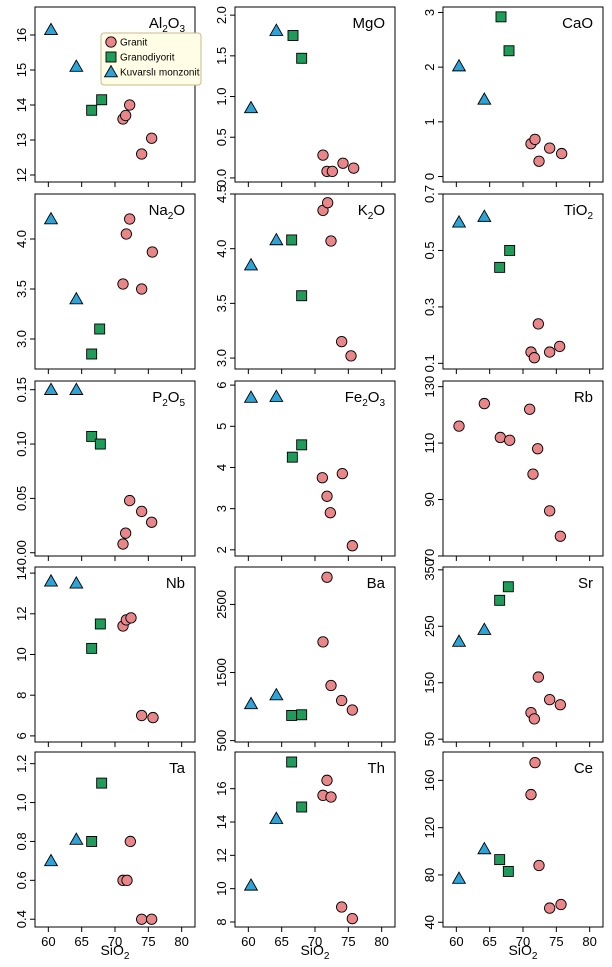 The height and width of the screenshot is (967, 612). What do you see at coordinates (221, 385) in the screenshot?
I see `y-tick-label: 6` at bounding box center [221, 385].